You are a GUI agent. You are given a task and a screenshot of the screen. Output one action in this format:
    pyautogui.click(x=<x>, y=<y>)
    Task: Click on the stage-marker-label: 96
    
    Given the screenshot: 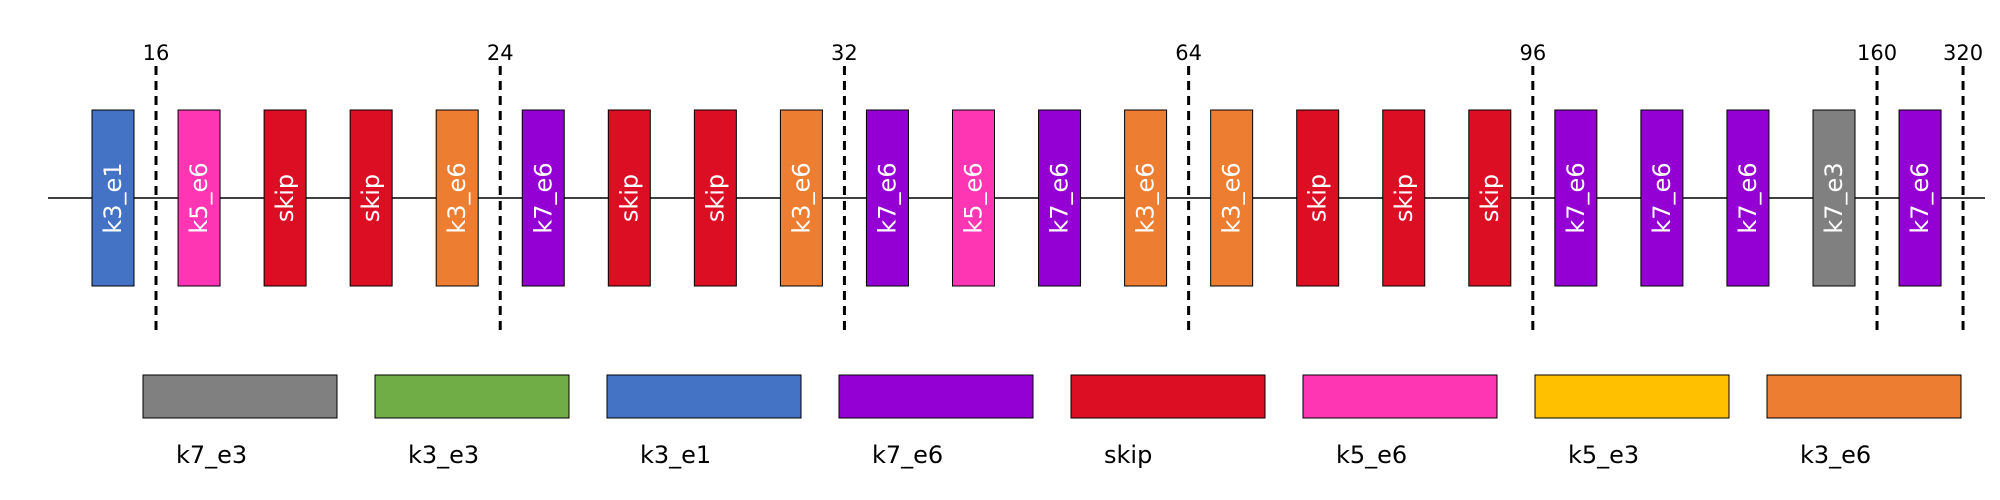 What is the action you would take?
    pyautogui.click(x=1532, y=53)
    